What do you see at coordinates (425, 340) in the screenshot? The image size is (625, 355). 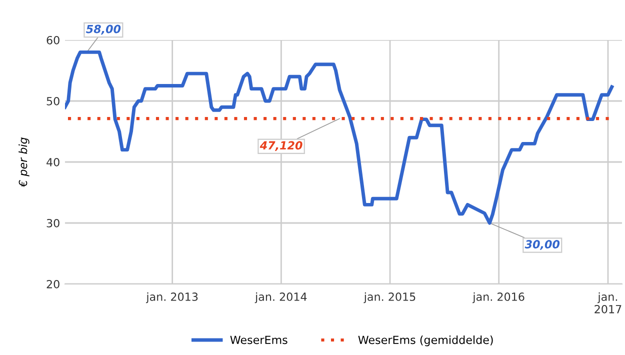 I see `legend-label: WeserEms (gemiddelde)` at bounding box center [425, 340].